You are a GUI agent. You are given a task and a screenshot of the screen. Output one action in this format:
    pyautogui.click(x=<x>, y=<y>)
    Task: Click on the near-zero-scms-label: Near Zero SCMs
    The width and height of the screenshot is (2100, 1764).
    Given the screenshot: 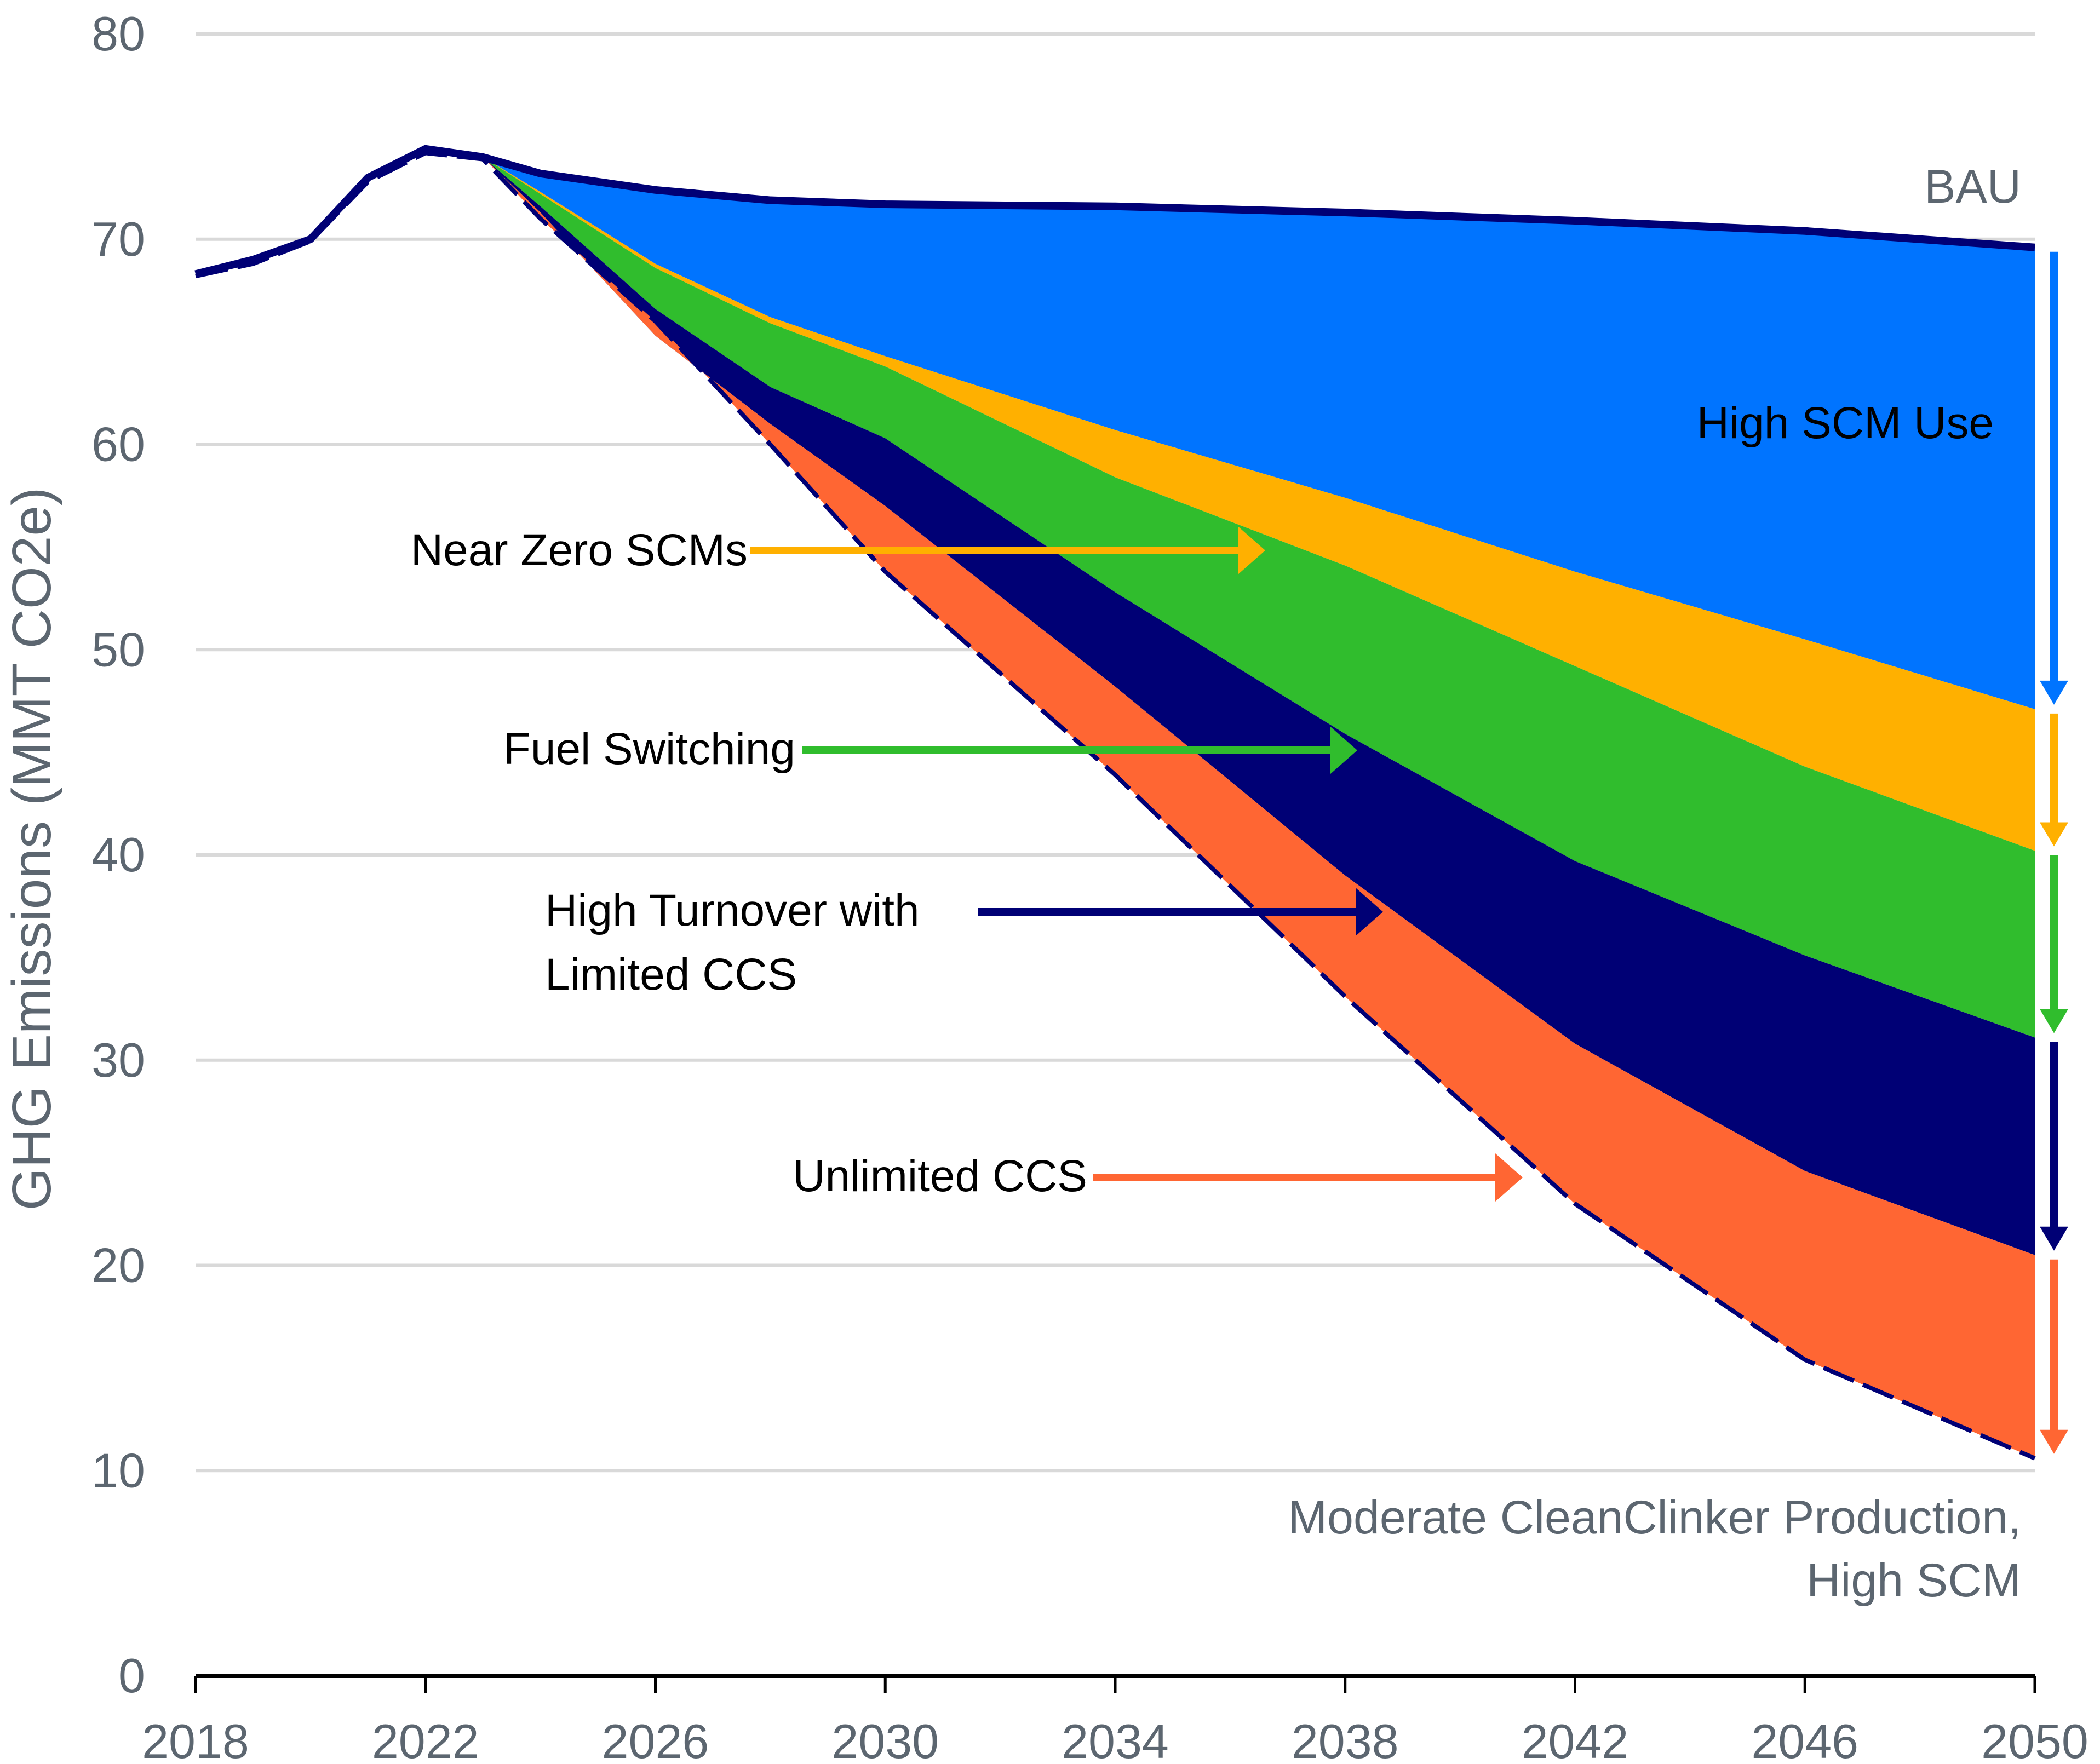 What is the action you would take?
    pyautogui.click(x=579, y=550)
    